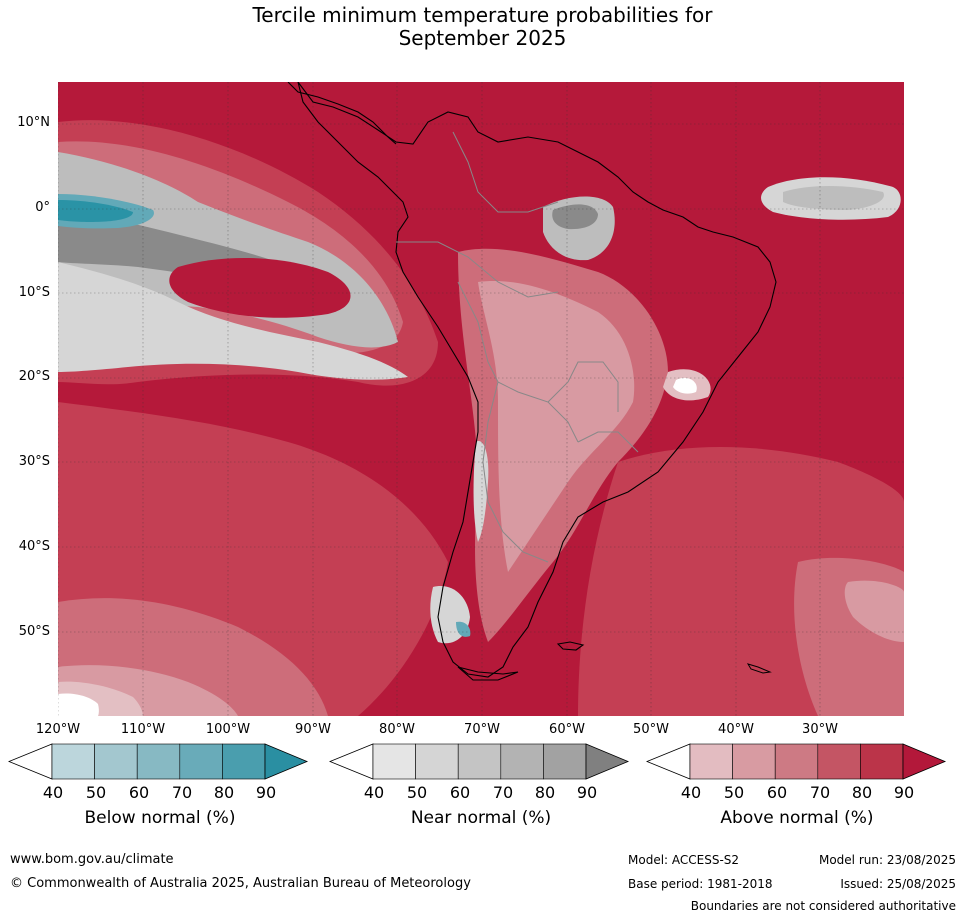 The height and width of the screenshot is (919, 965). Describe the element at coordinates (898, 884) in the screenshot. I see `footer-issued: Issued: 25/08/2025` at that location.